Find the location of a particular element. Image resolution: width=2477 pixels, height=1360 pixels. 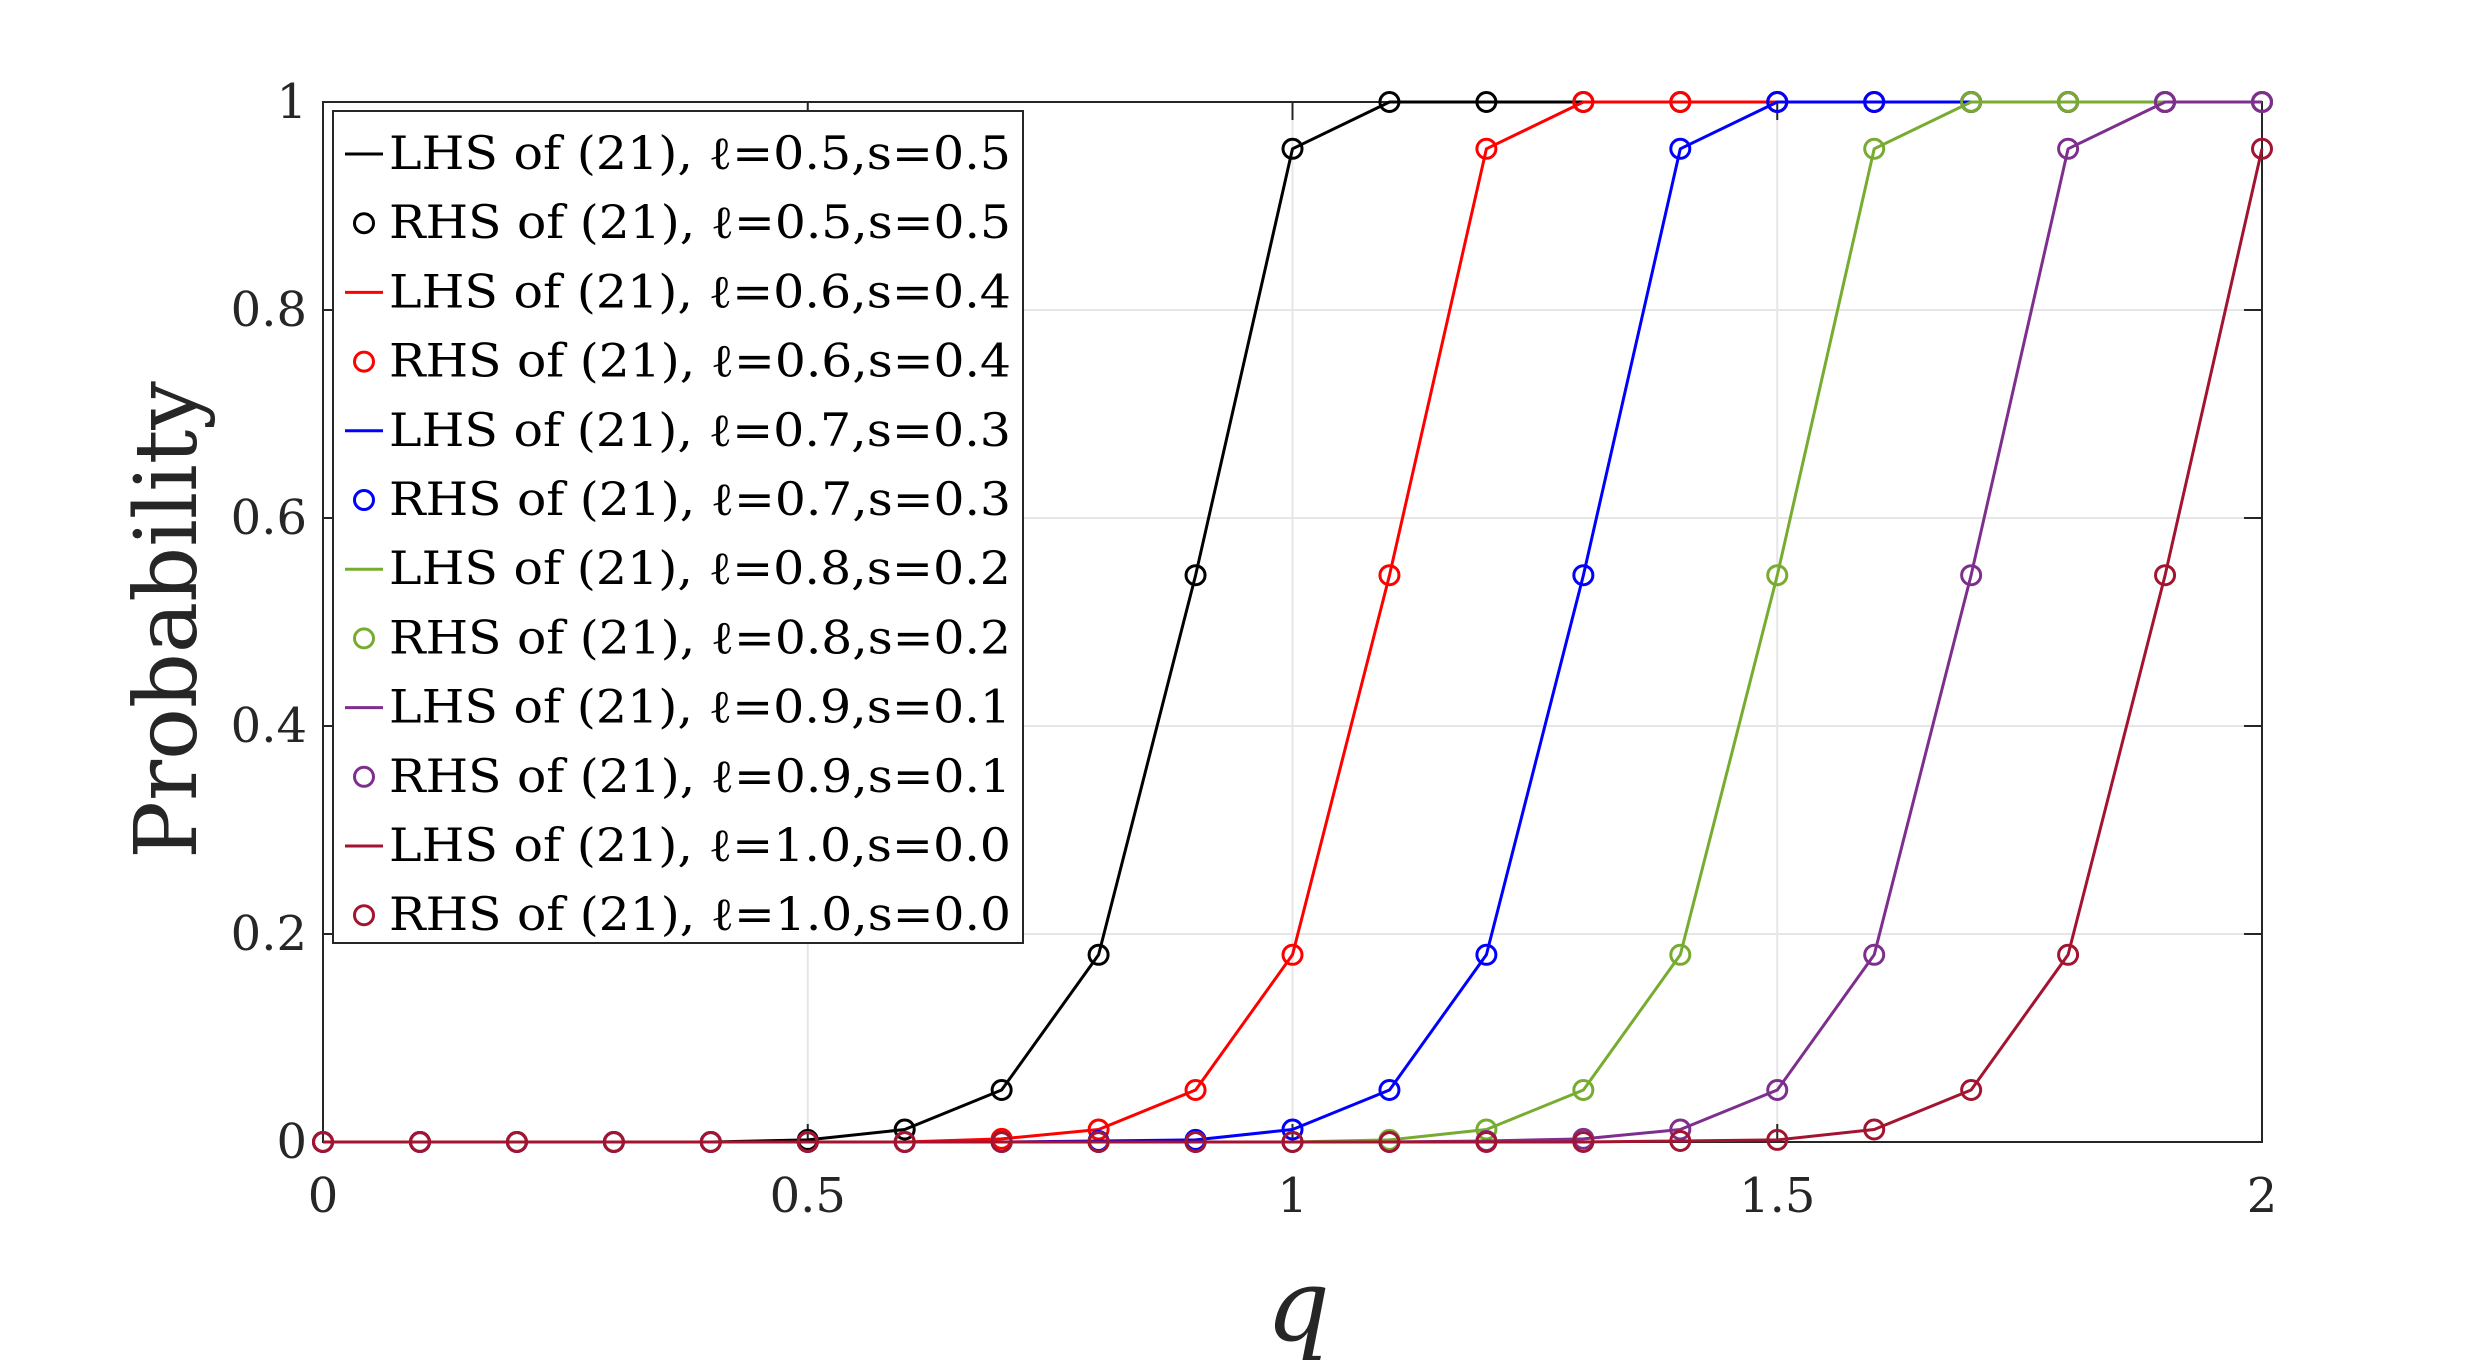

x-tick-label: 0 is located at coordinates (323, 1196).